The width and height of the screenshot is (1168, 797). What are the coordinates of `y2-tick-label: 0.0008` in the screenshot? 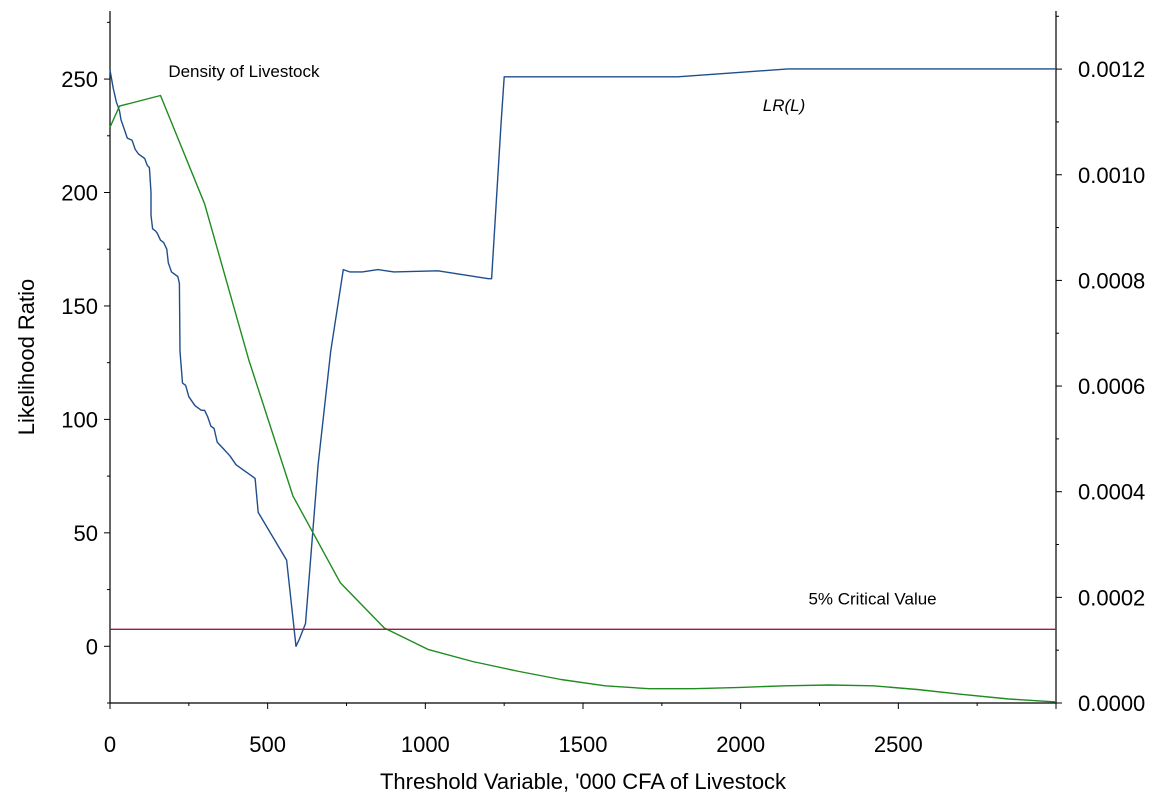 It's located at (1111, 280).